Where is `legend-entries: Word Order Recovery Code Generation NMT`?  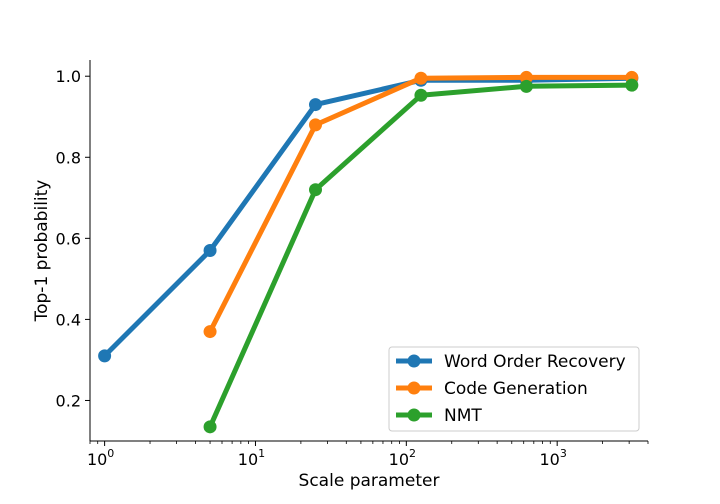
legend-entries: Word Order Recovery Code Generation NMT is located at coordinates (511, 389).